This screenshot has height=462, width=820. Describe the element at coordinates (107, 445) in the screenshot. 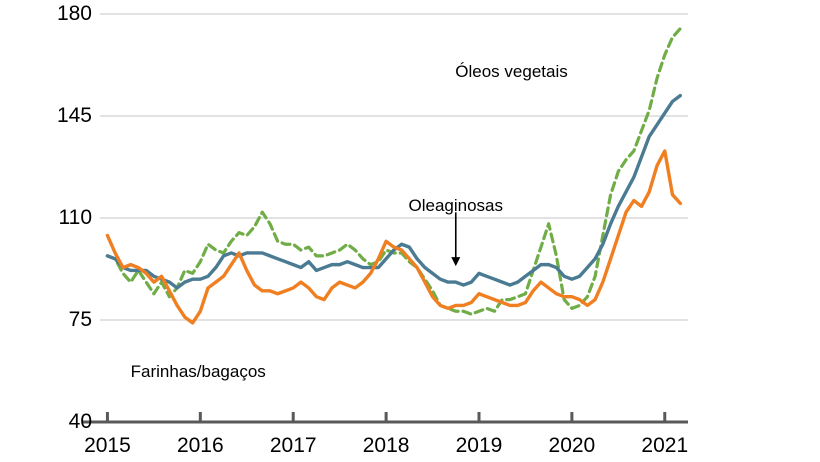

I see `x-tick-label: 2015` at that location.